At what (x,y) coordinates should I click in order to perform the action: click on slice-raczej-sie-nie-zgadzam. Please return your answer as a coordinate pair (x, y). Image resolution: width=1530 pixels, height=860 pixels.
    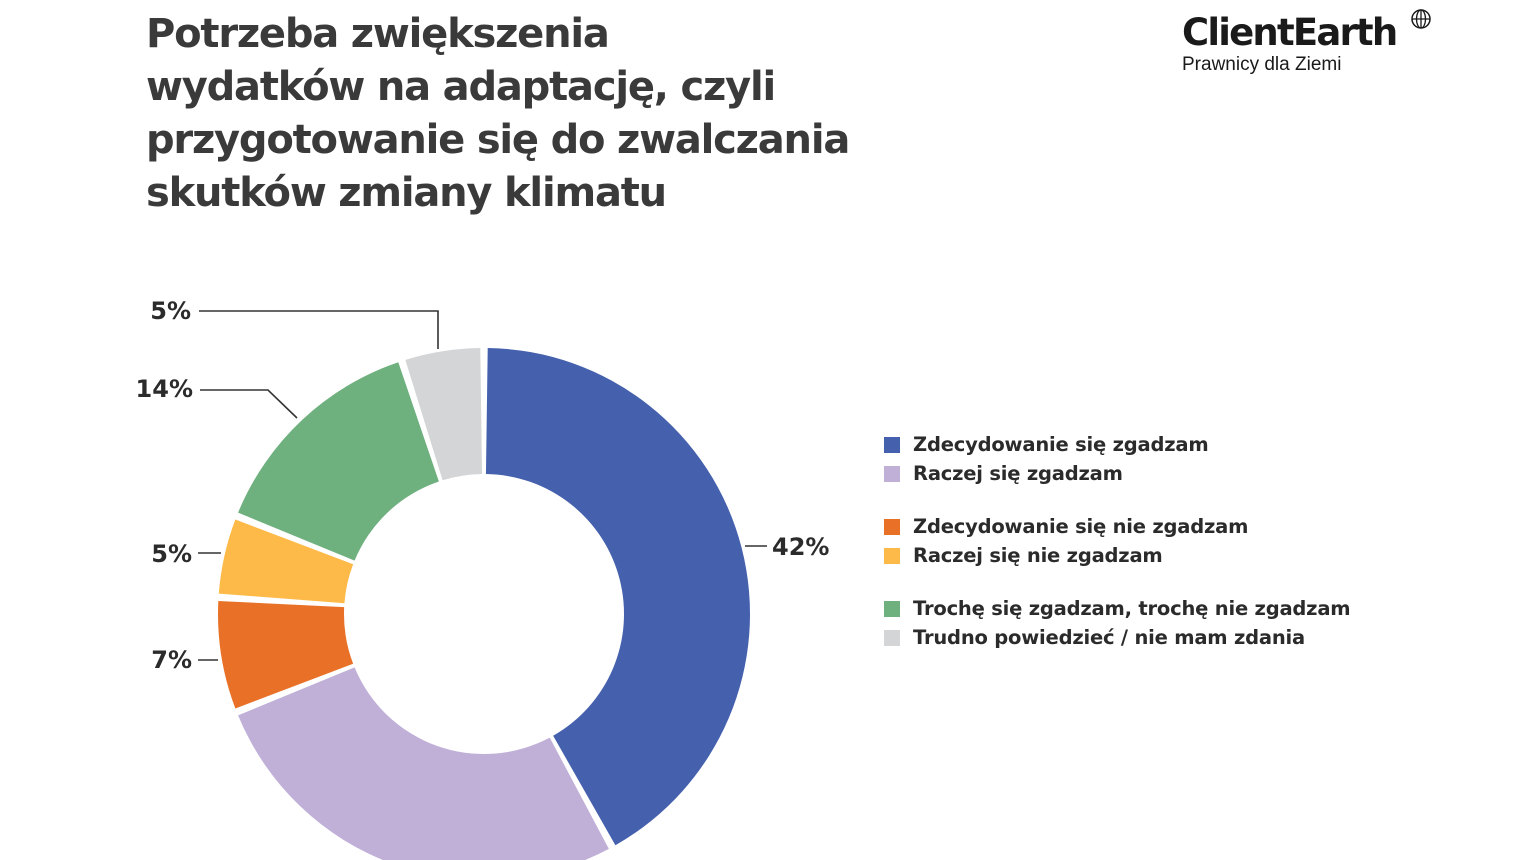
    Looking at the image, I should click on (286, 561).